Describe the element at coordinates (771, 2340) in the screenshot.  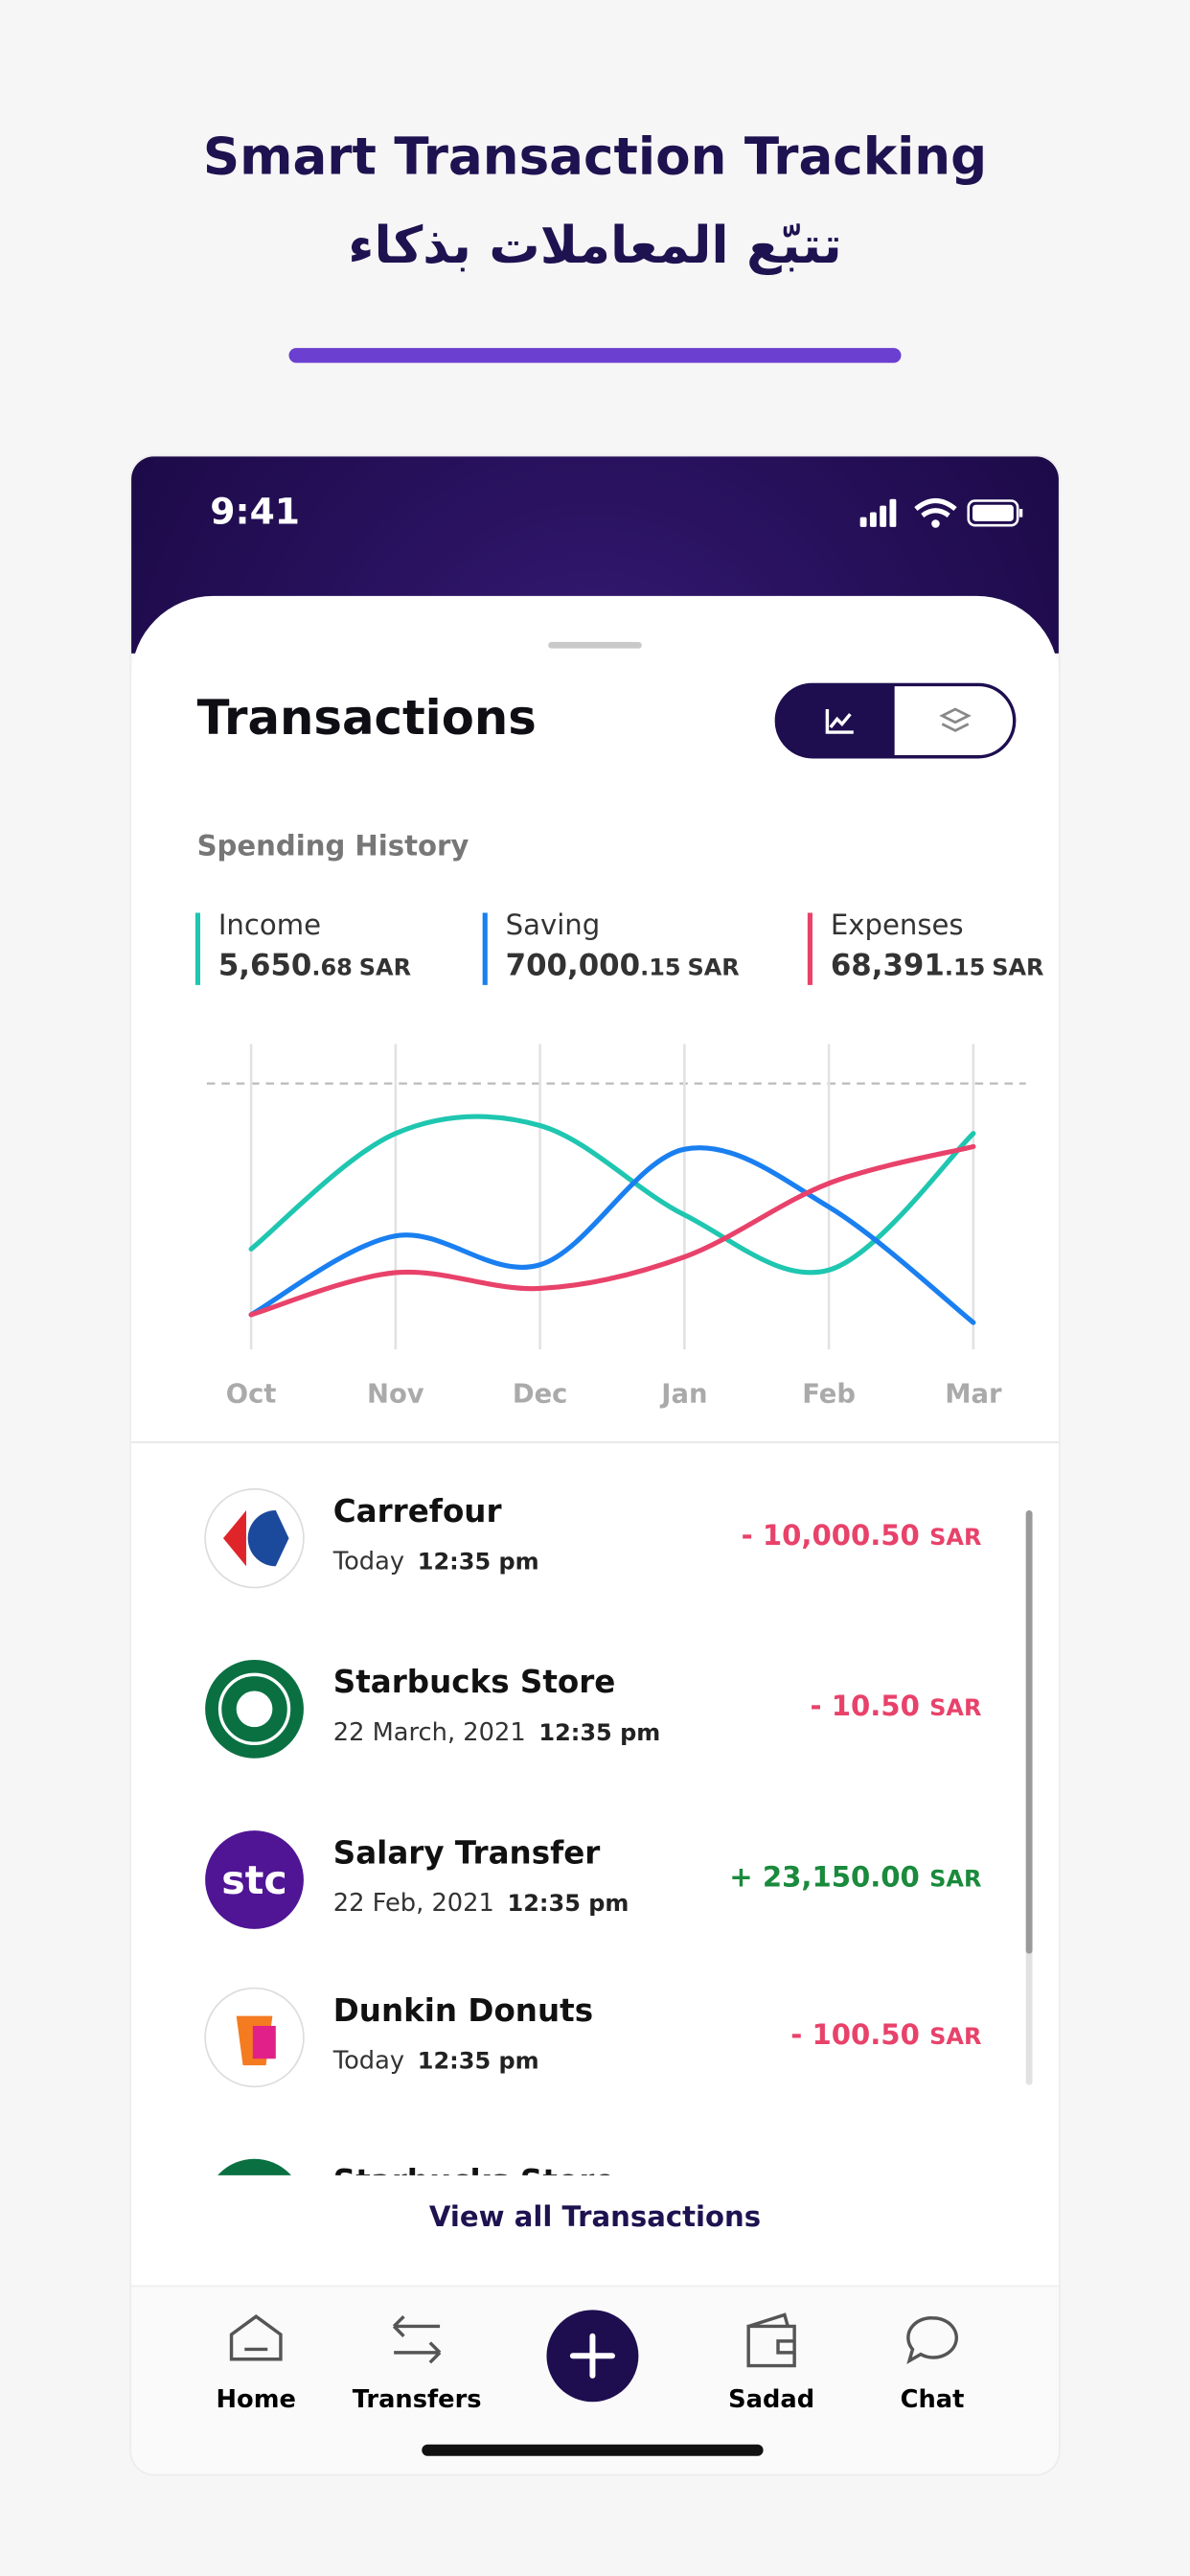
I see `sadad-icon` at that location.